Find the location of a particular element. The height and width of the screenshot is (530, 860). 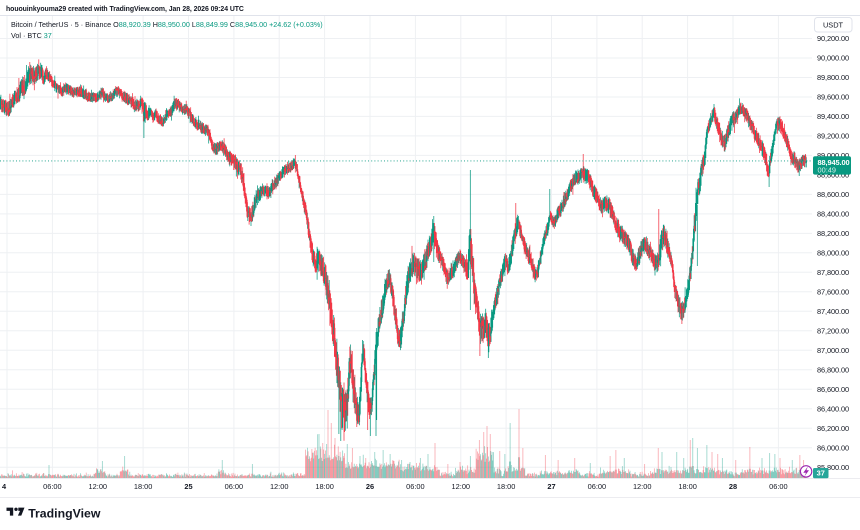

svg-text: 37 is located at coordinates (821, 473).